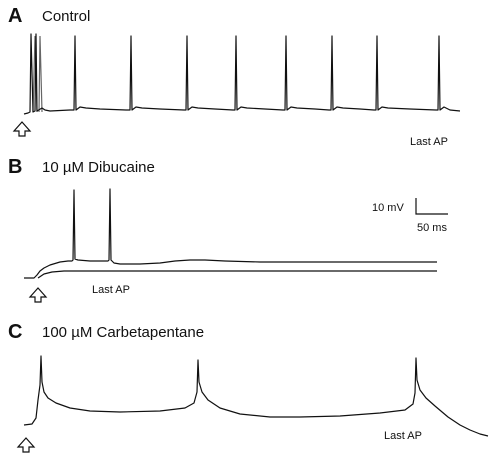 The width and height of the screenshot is (503, 458). I want to click on panel-c-last-ap-label: Last AP, so click(403, 436).